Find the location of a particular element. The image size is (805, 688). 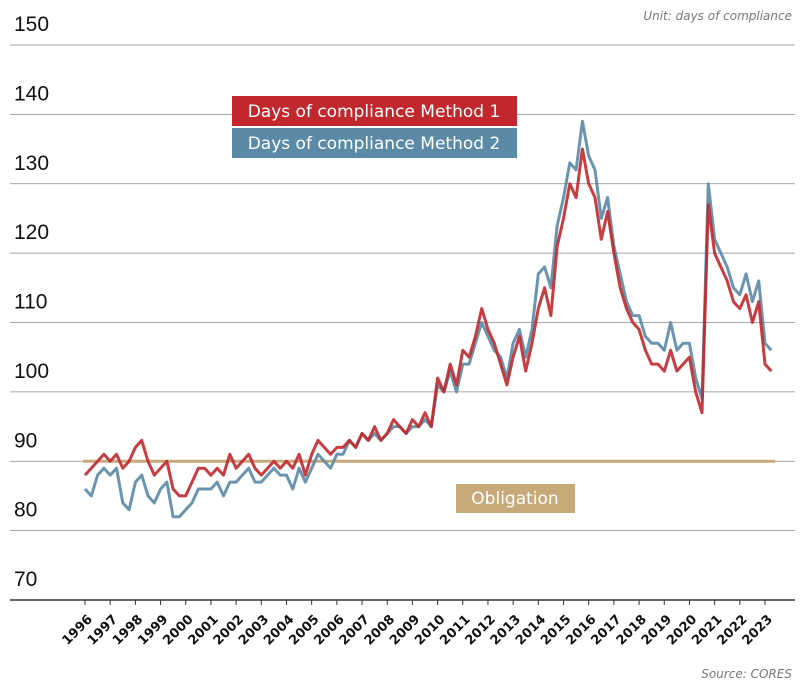

y-tick-label: 120 is located at coordinates (31, 232).